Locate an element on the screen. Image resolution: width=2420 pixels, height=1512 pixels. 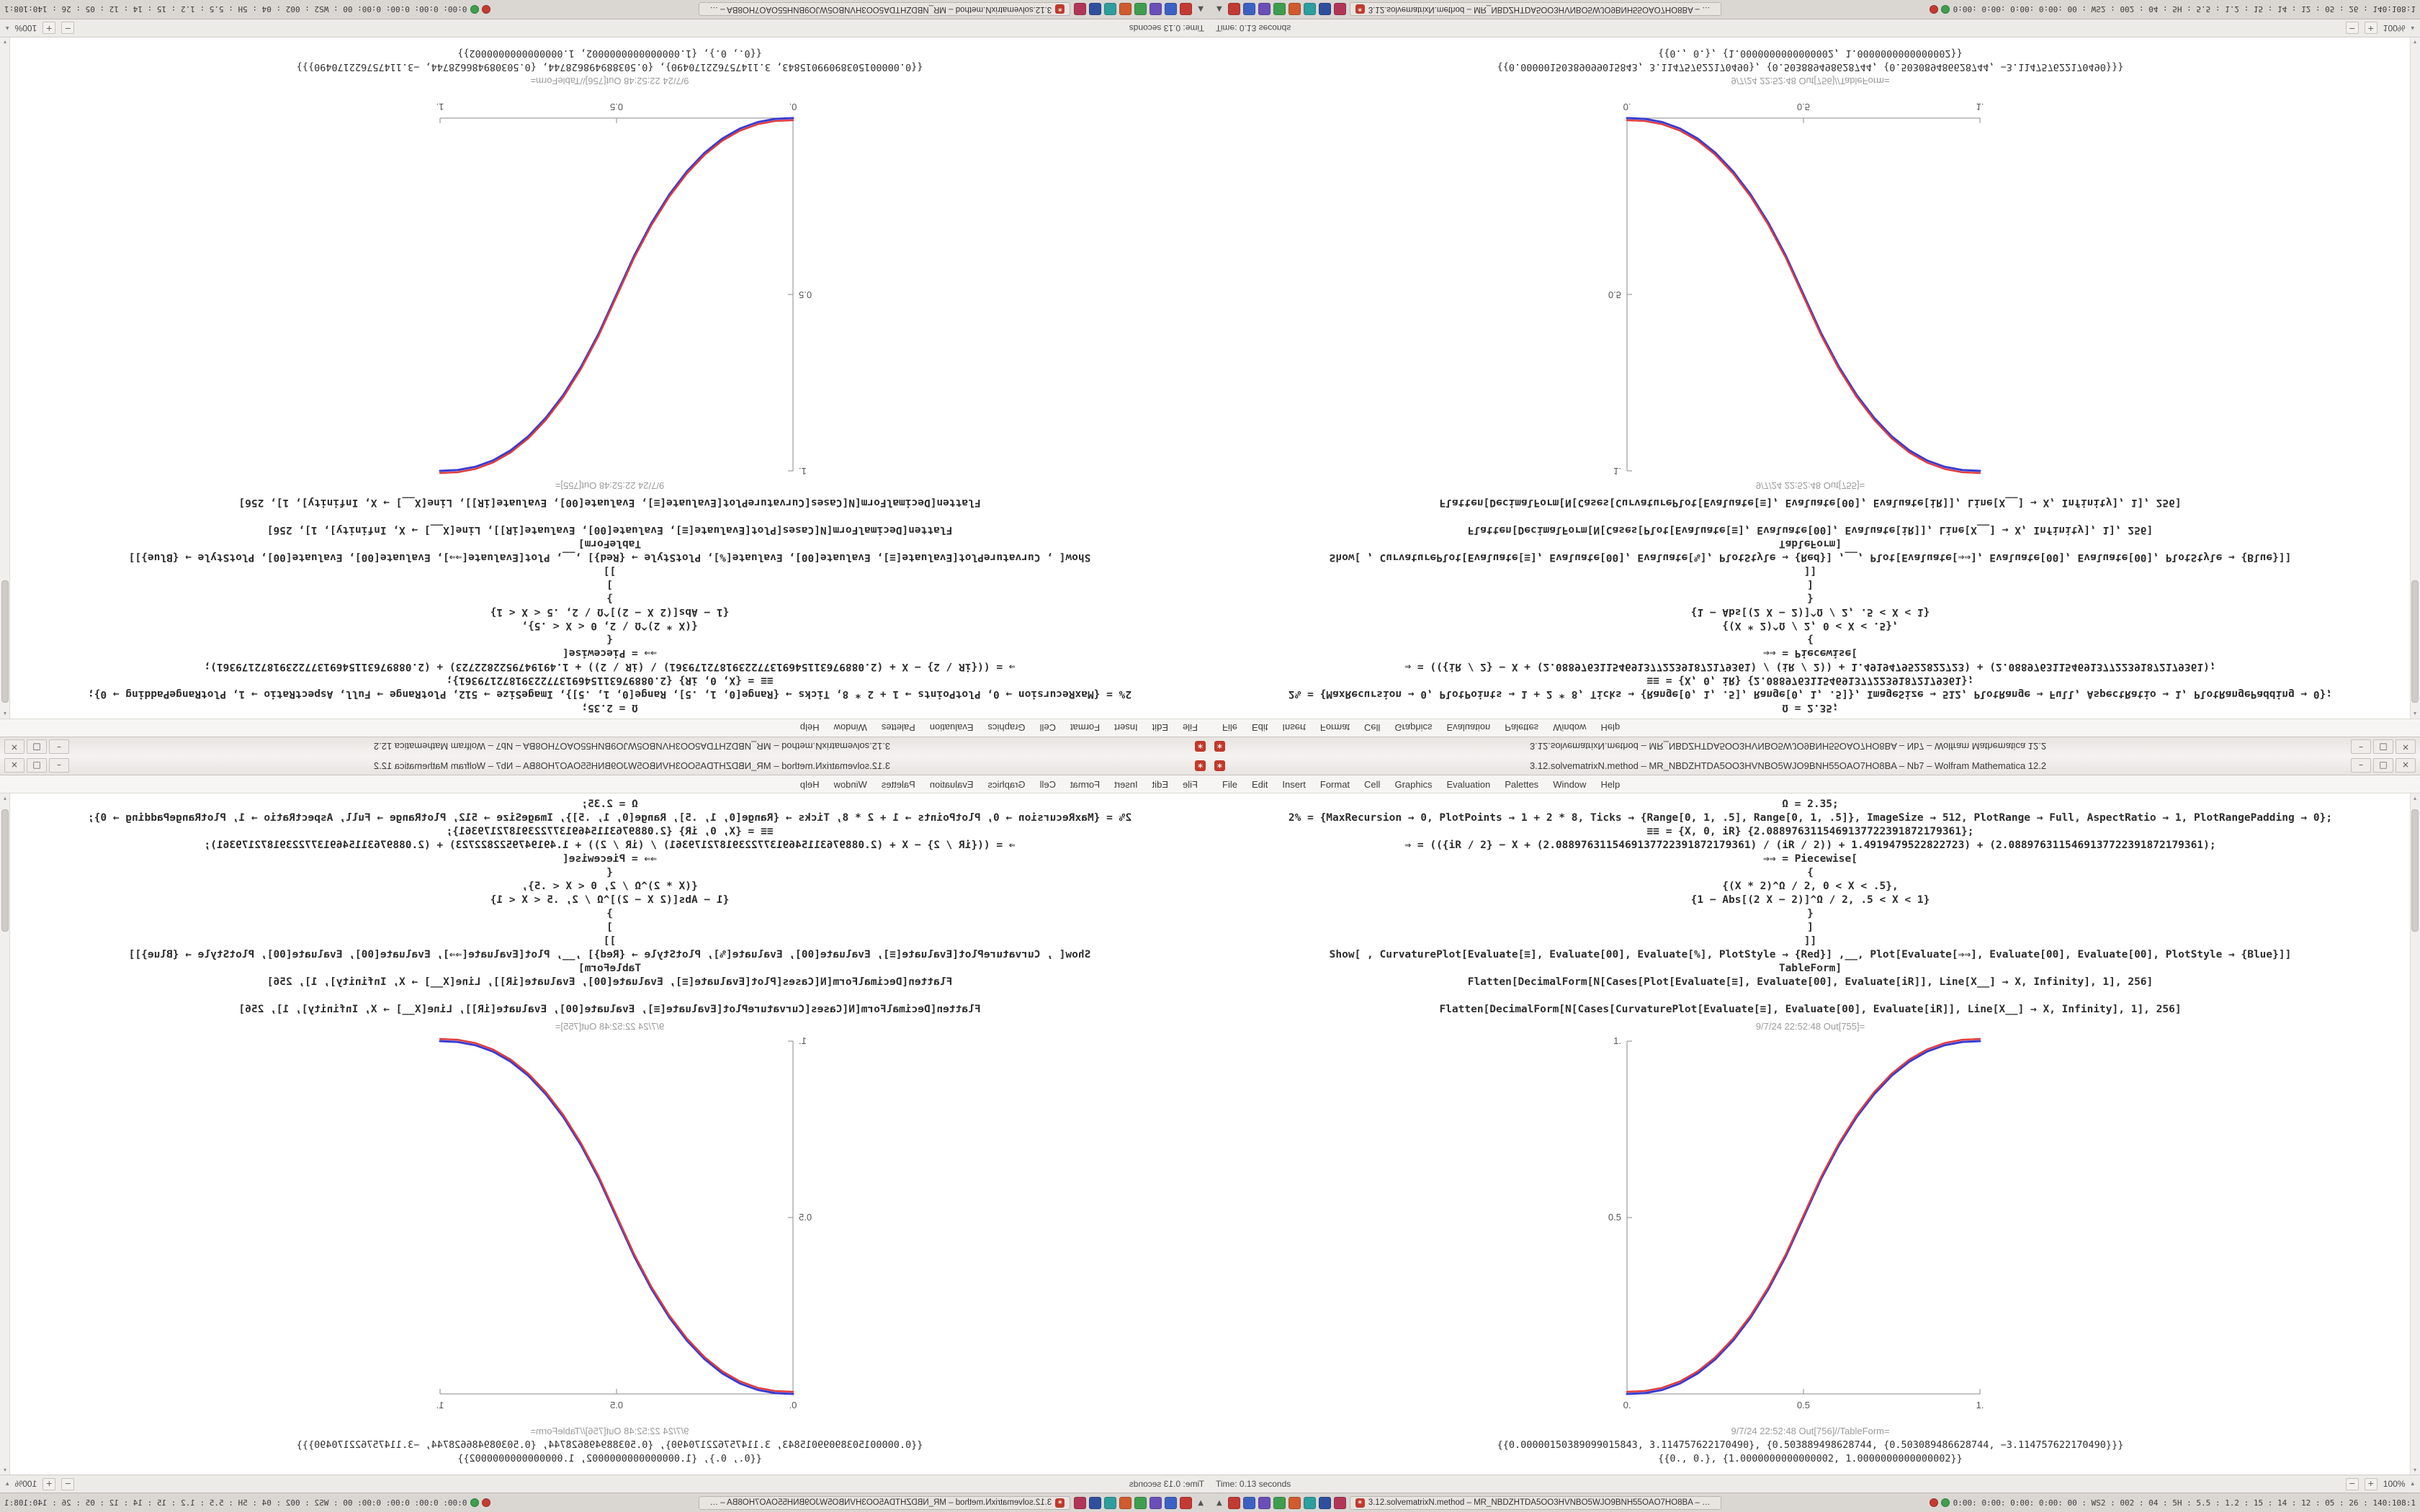
menu-help: Help is located at coordinates (810, 784).